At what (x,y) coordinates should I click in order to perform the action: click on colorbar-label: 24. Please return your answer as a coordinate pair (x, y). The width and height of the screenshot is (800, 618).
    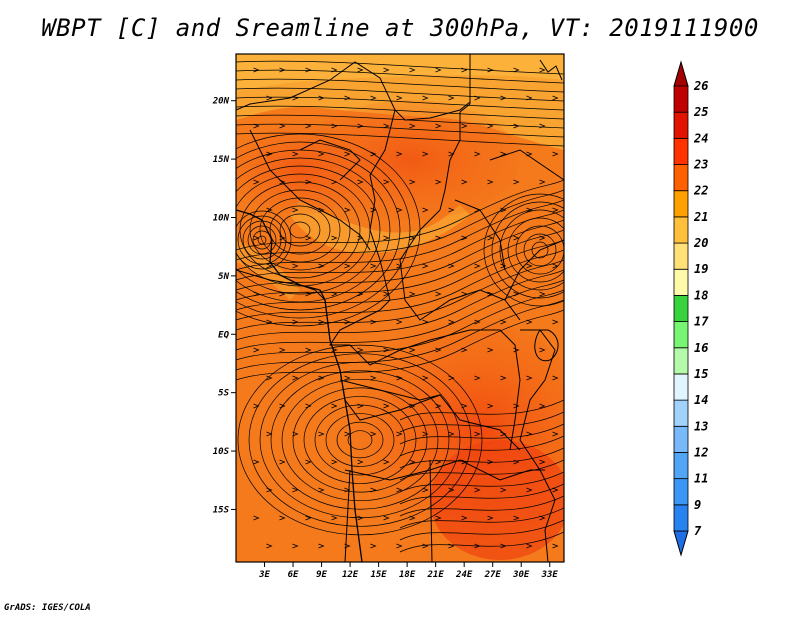
    Looking at the image, I should click on (700, 138).